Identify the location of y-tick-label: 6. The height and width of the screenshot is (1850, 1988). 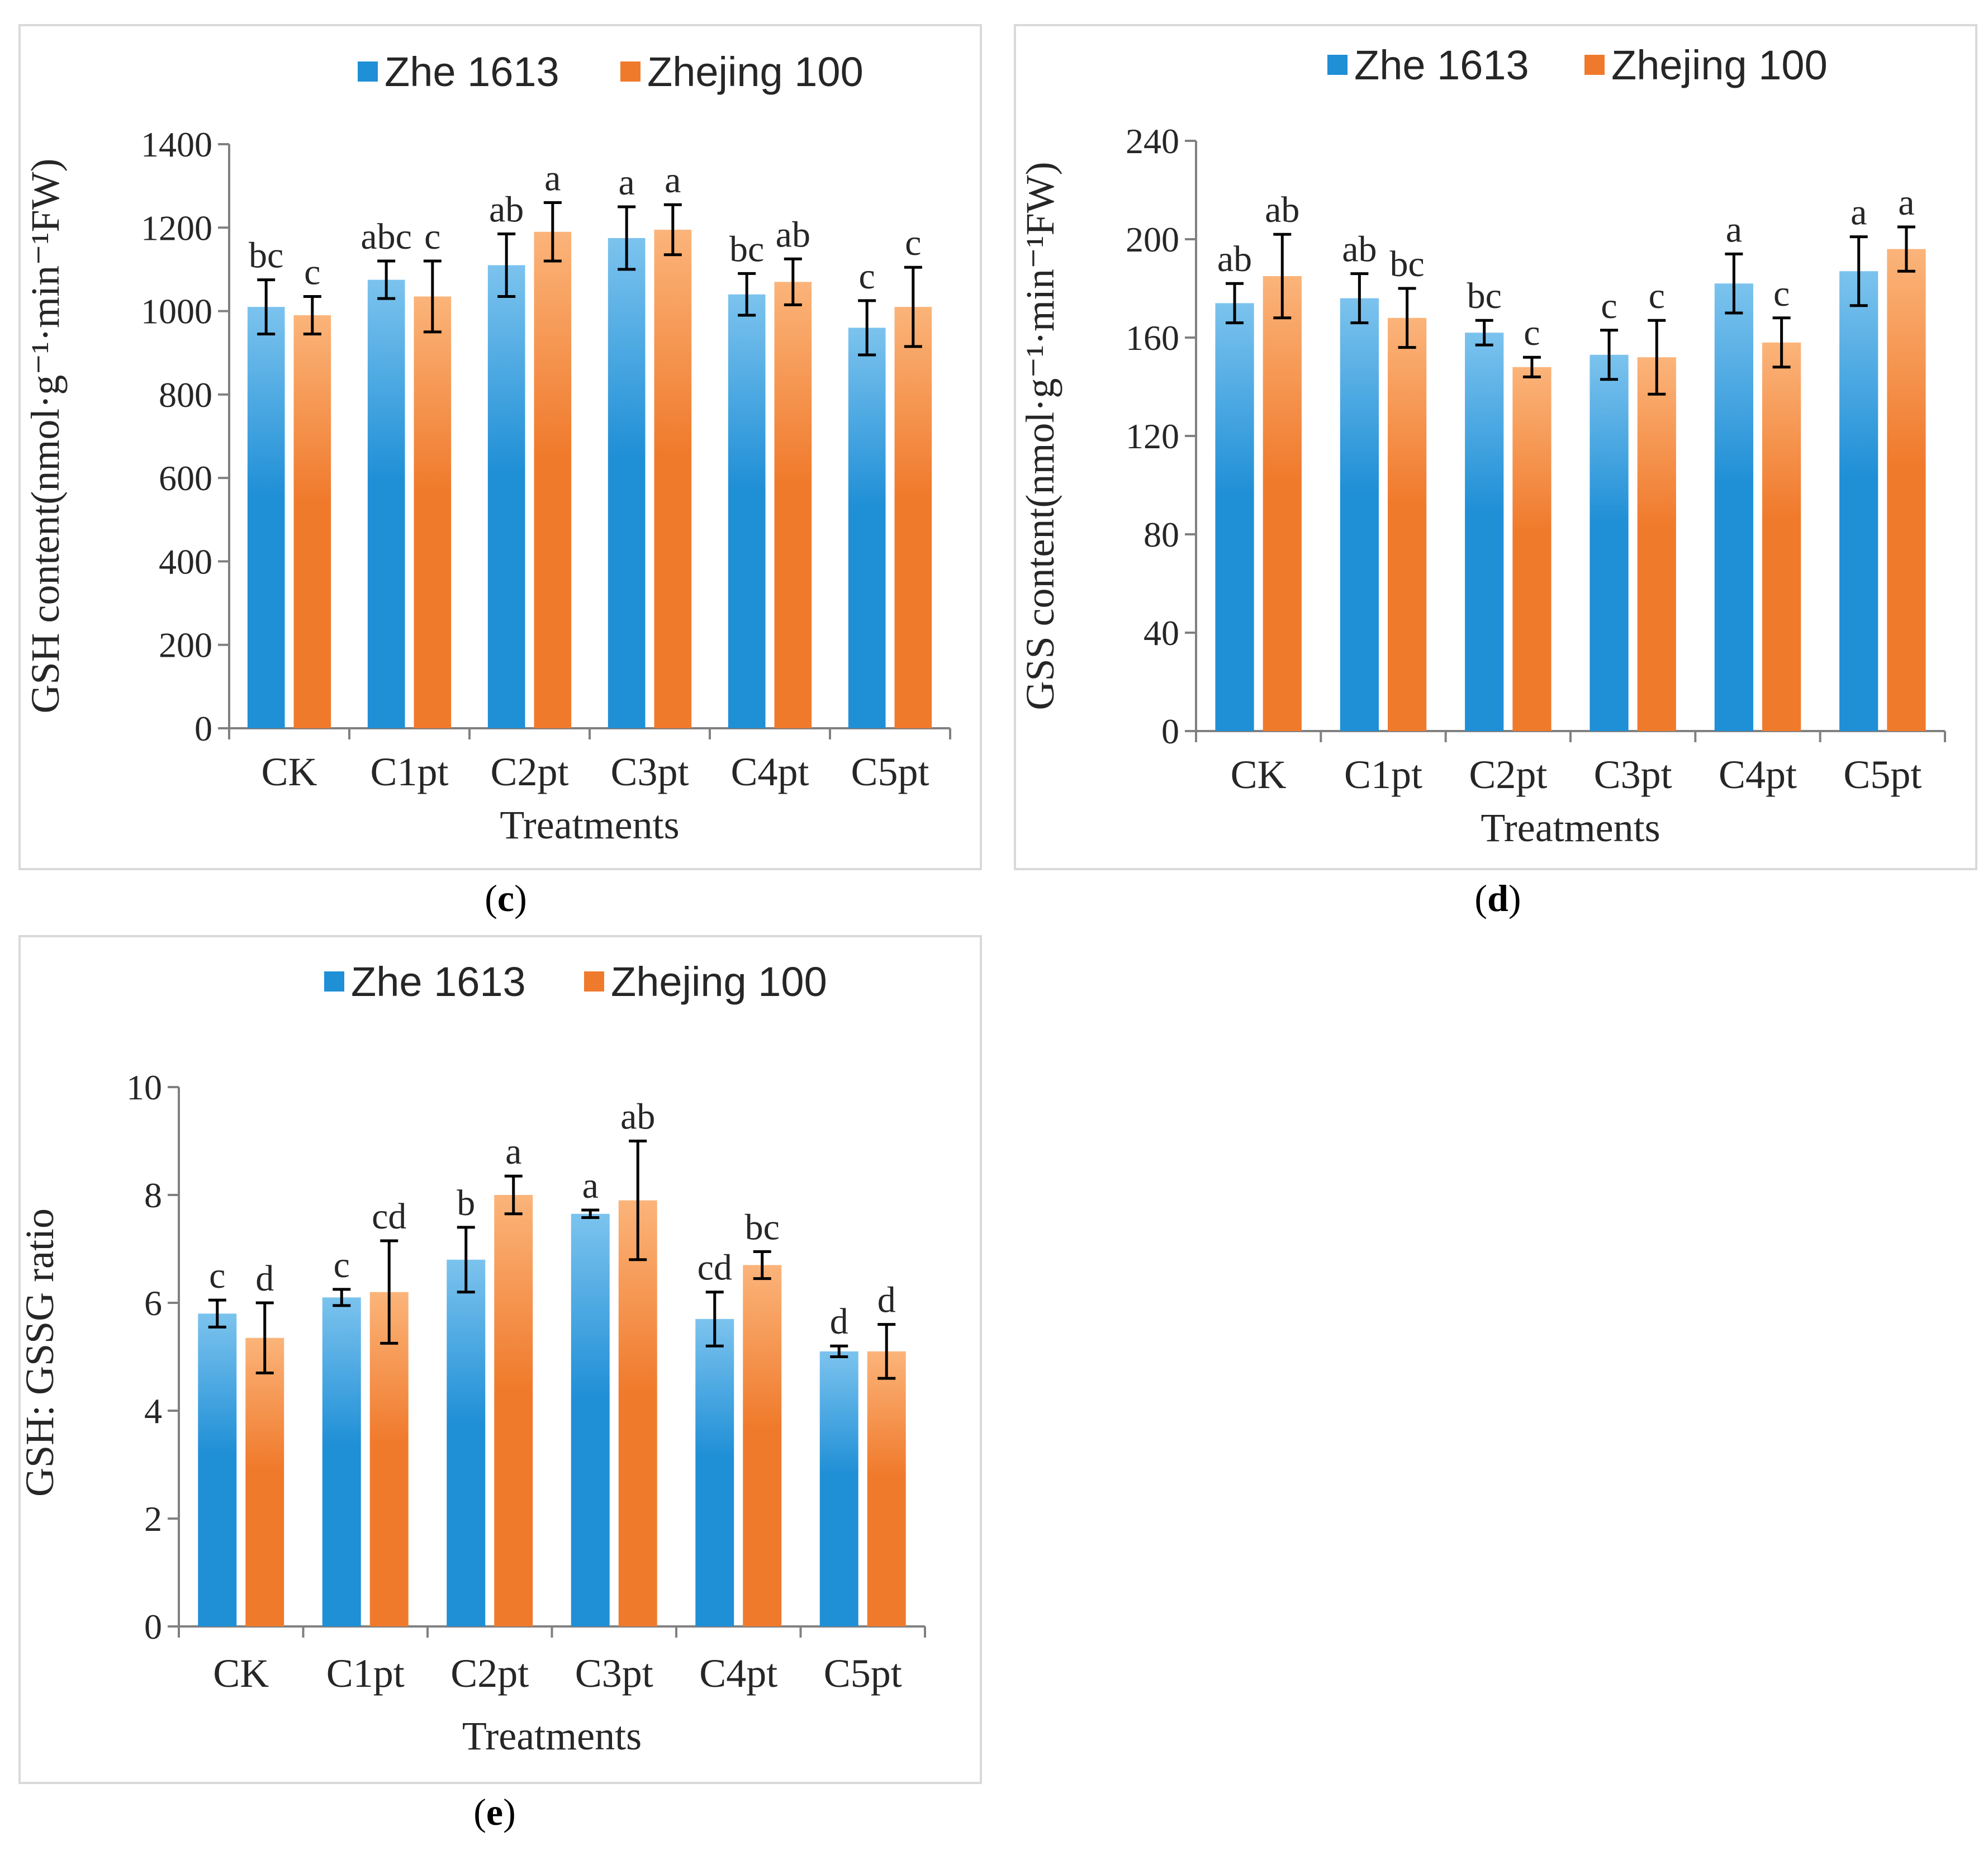
(153, 1303).